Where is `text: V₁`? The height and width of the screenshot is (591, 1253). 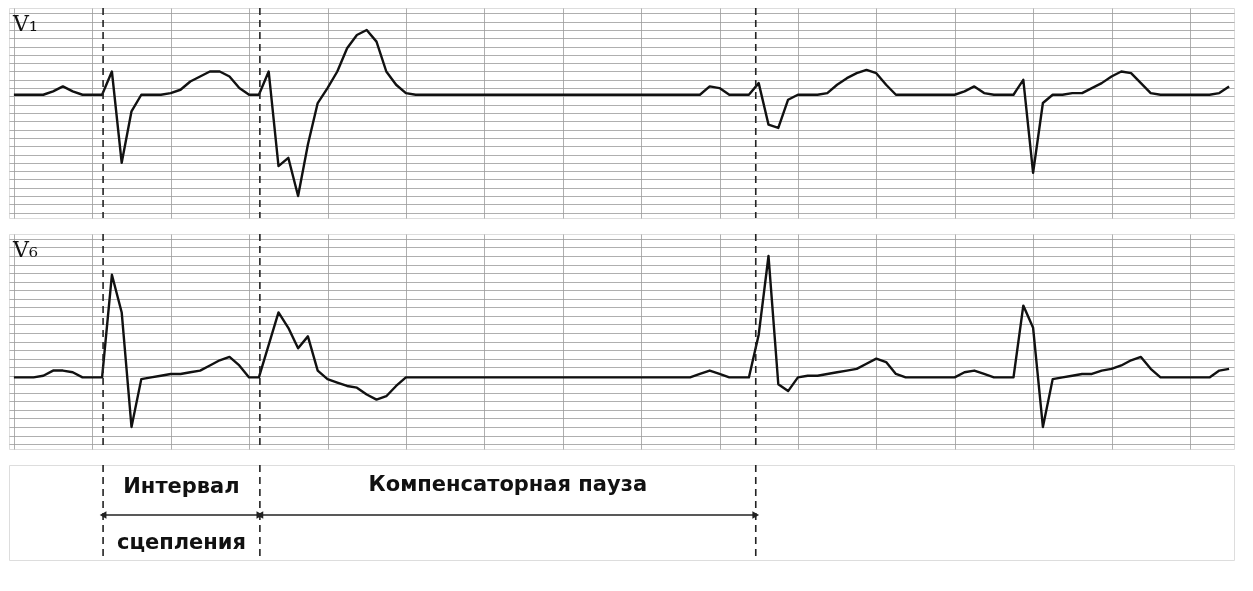
text: V₁ is located at coordinates (25, 23).